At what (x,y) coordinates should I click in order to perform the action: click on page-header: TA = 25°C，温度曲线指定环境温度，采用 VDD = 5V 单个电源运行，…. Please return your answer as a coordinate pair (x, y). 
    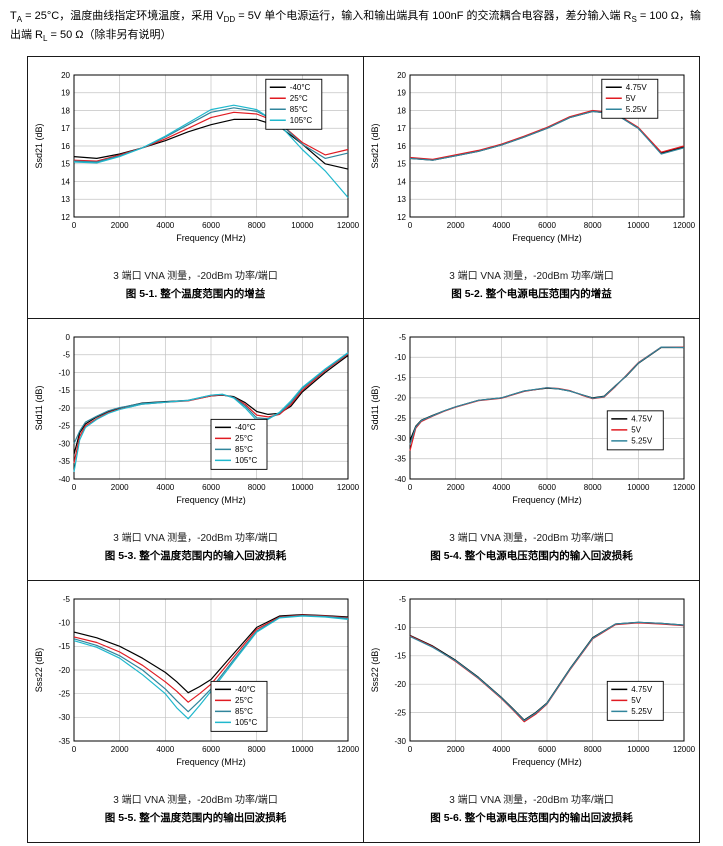
    Looking at the image, I should click on (358, 26).